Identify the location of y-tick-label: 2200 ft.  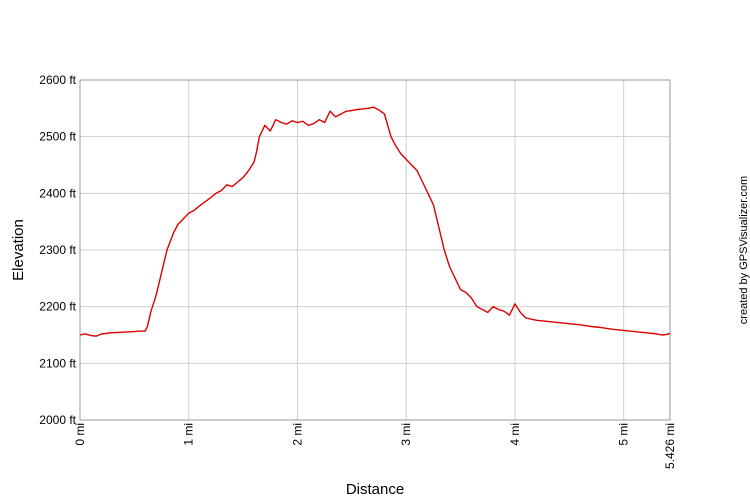
(57, 307).